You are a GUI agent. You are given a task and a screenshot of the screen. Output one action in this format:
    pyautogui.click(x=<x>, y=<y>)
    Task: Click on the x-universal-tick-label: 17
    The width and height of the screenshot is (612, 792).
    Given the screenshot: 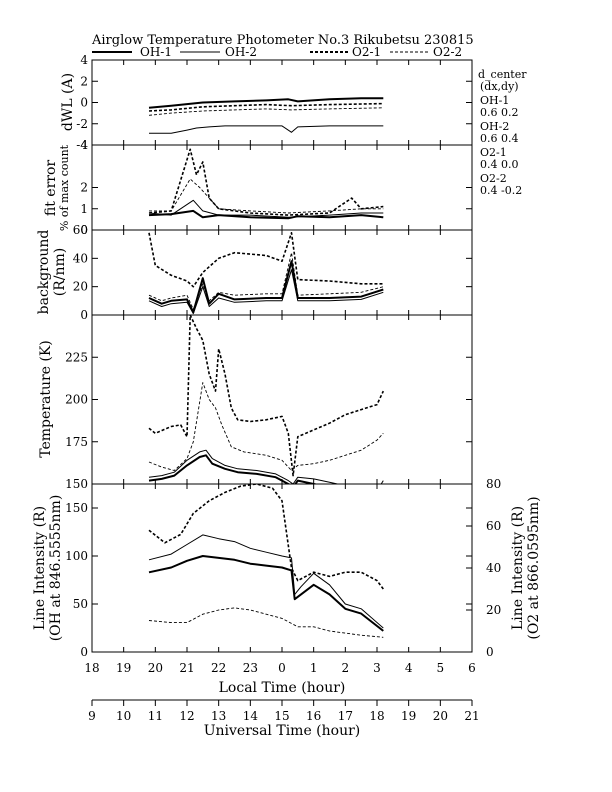 What is the action you would take?
    pyautogui.click(x=345, y=716)
    